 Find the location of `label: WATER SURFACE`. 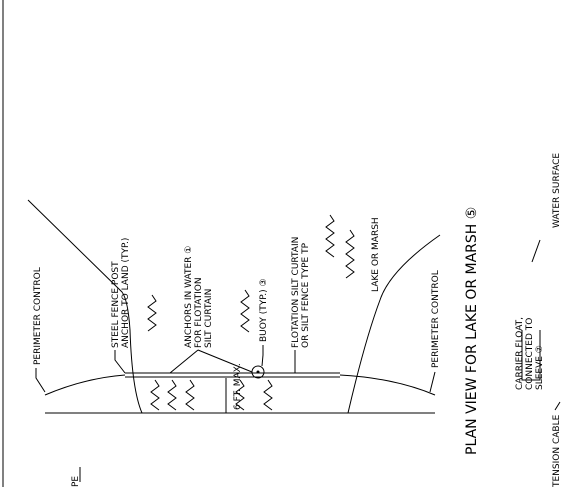

label: WATER SURFACE is located at coordinates (557, 190).